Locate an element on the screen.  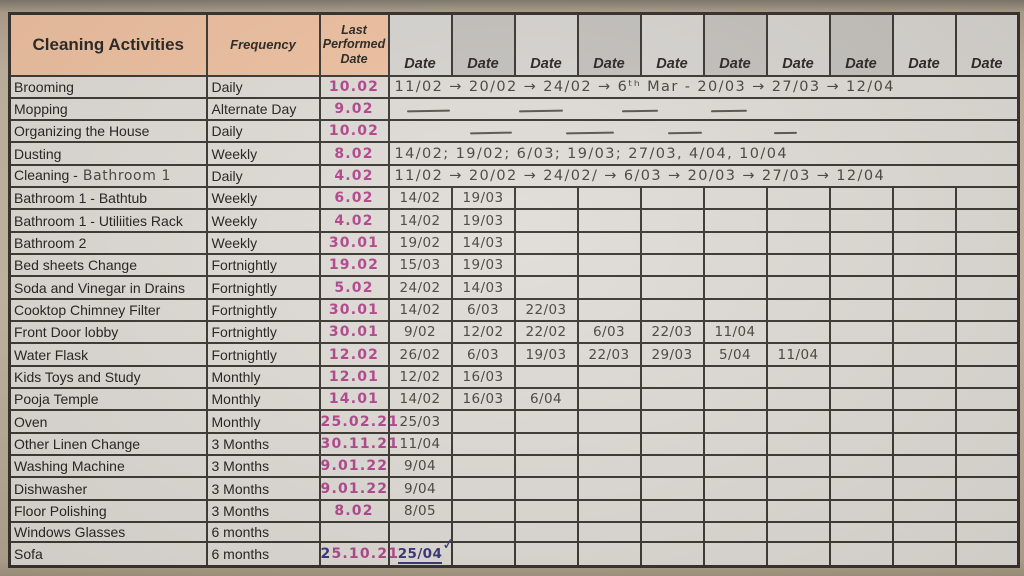
last-performed-value: 4.02 is located at coordinates (354, 175).